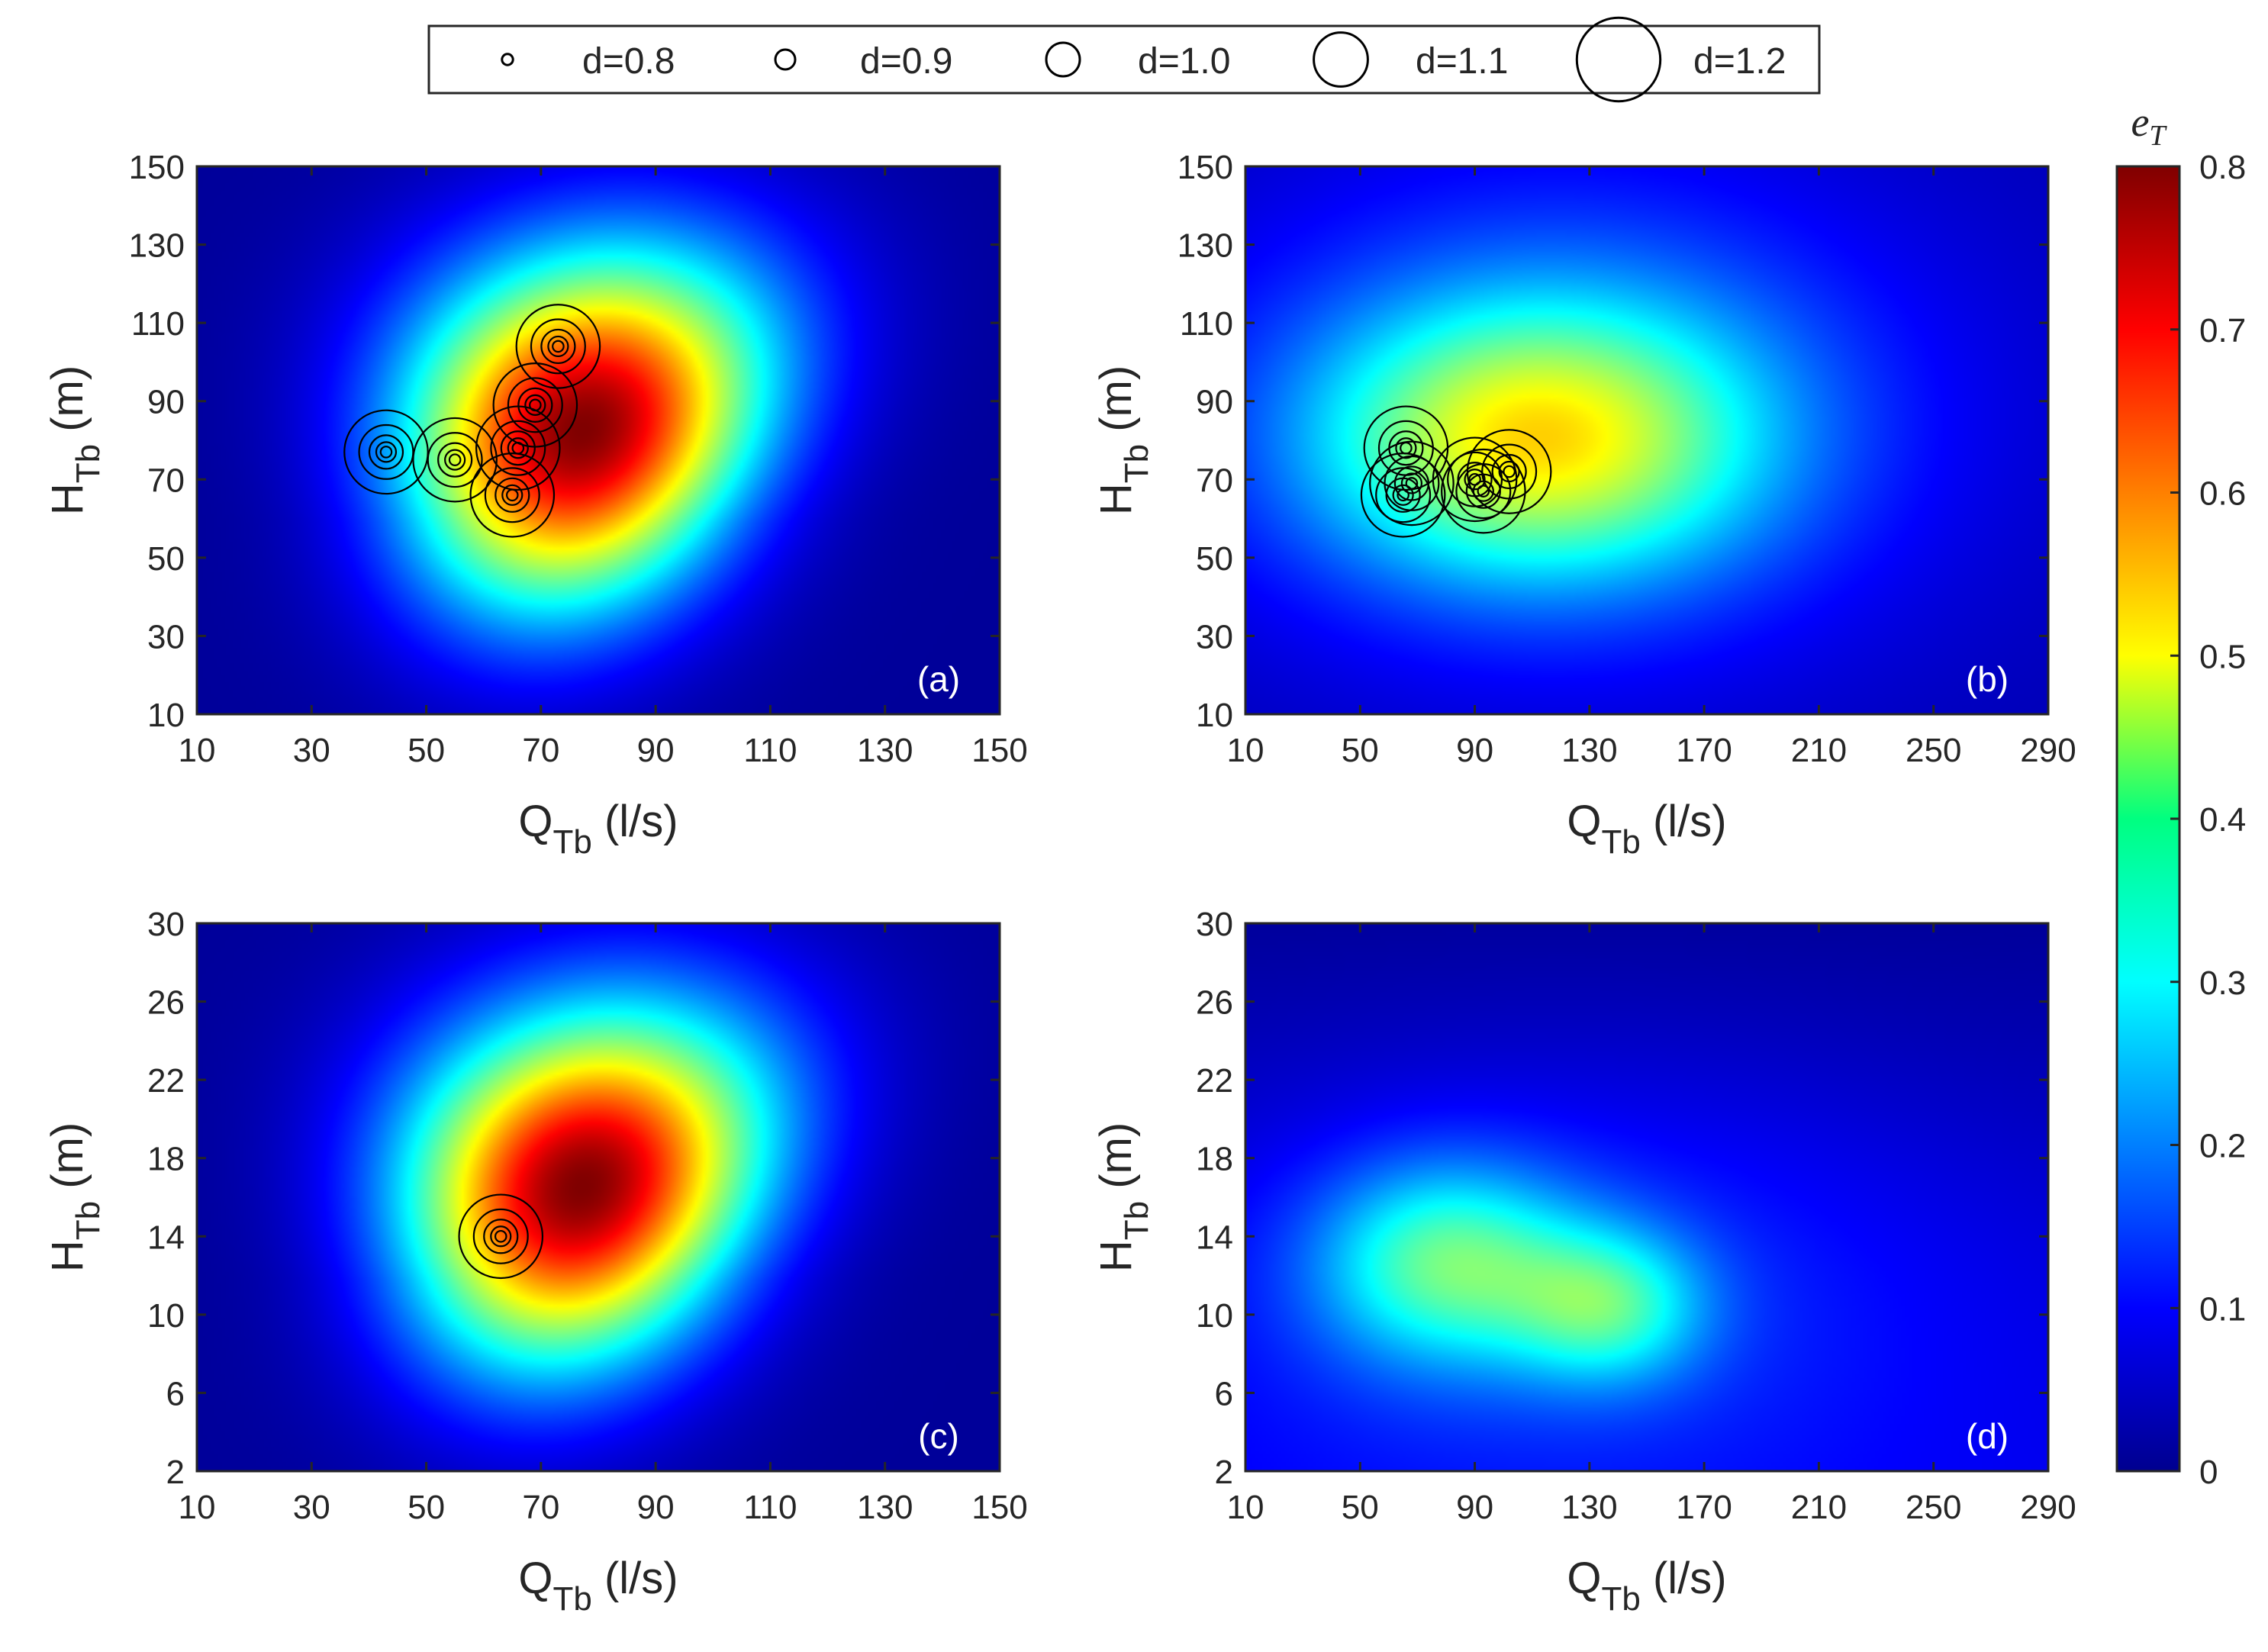  Describe the element at coordinates (1647, 1197) in the screenshot. I see `axes-frame` at that location.